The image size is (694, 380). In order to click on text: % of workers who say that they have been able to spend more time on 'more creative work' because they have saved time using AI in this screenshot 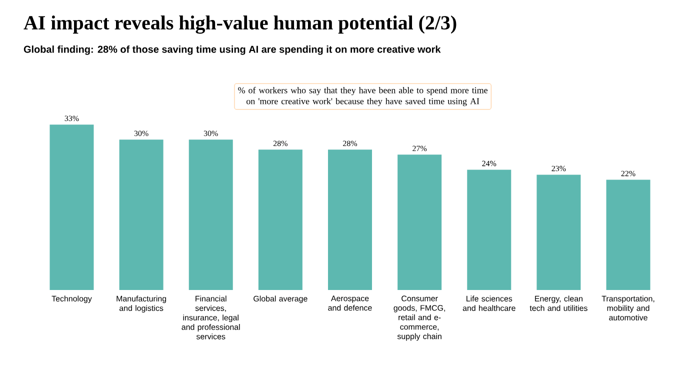, I will do `click(363, 96)`.